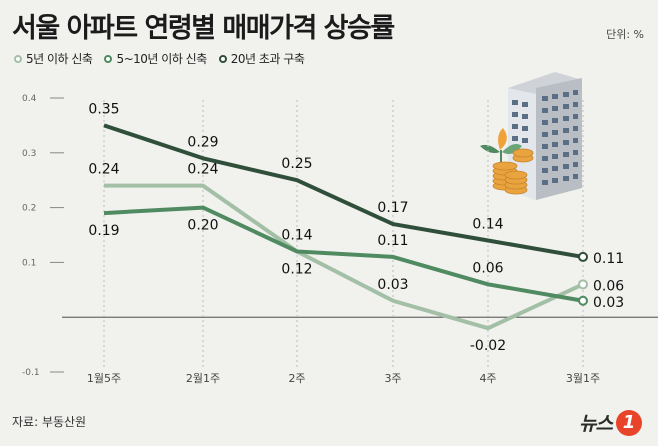  What do you see at coordinates (203, 378) in the screenshot?
I see `x-tick-label: 2월1주` at bounding box center [203, 378].